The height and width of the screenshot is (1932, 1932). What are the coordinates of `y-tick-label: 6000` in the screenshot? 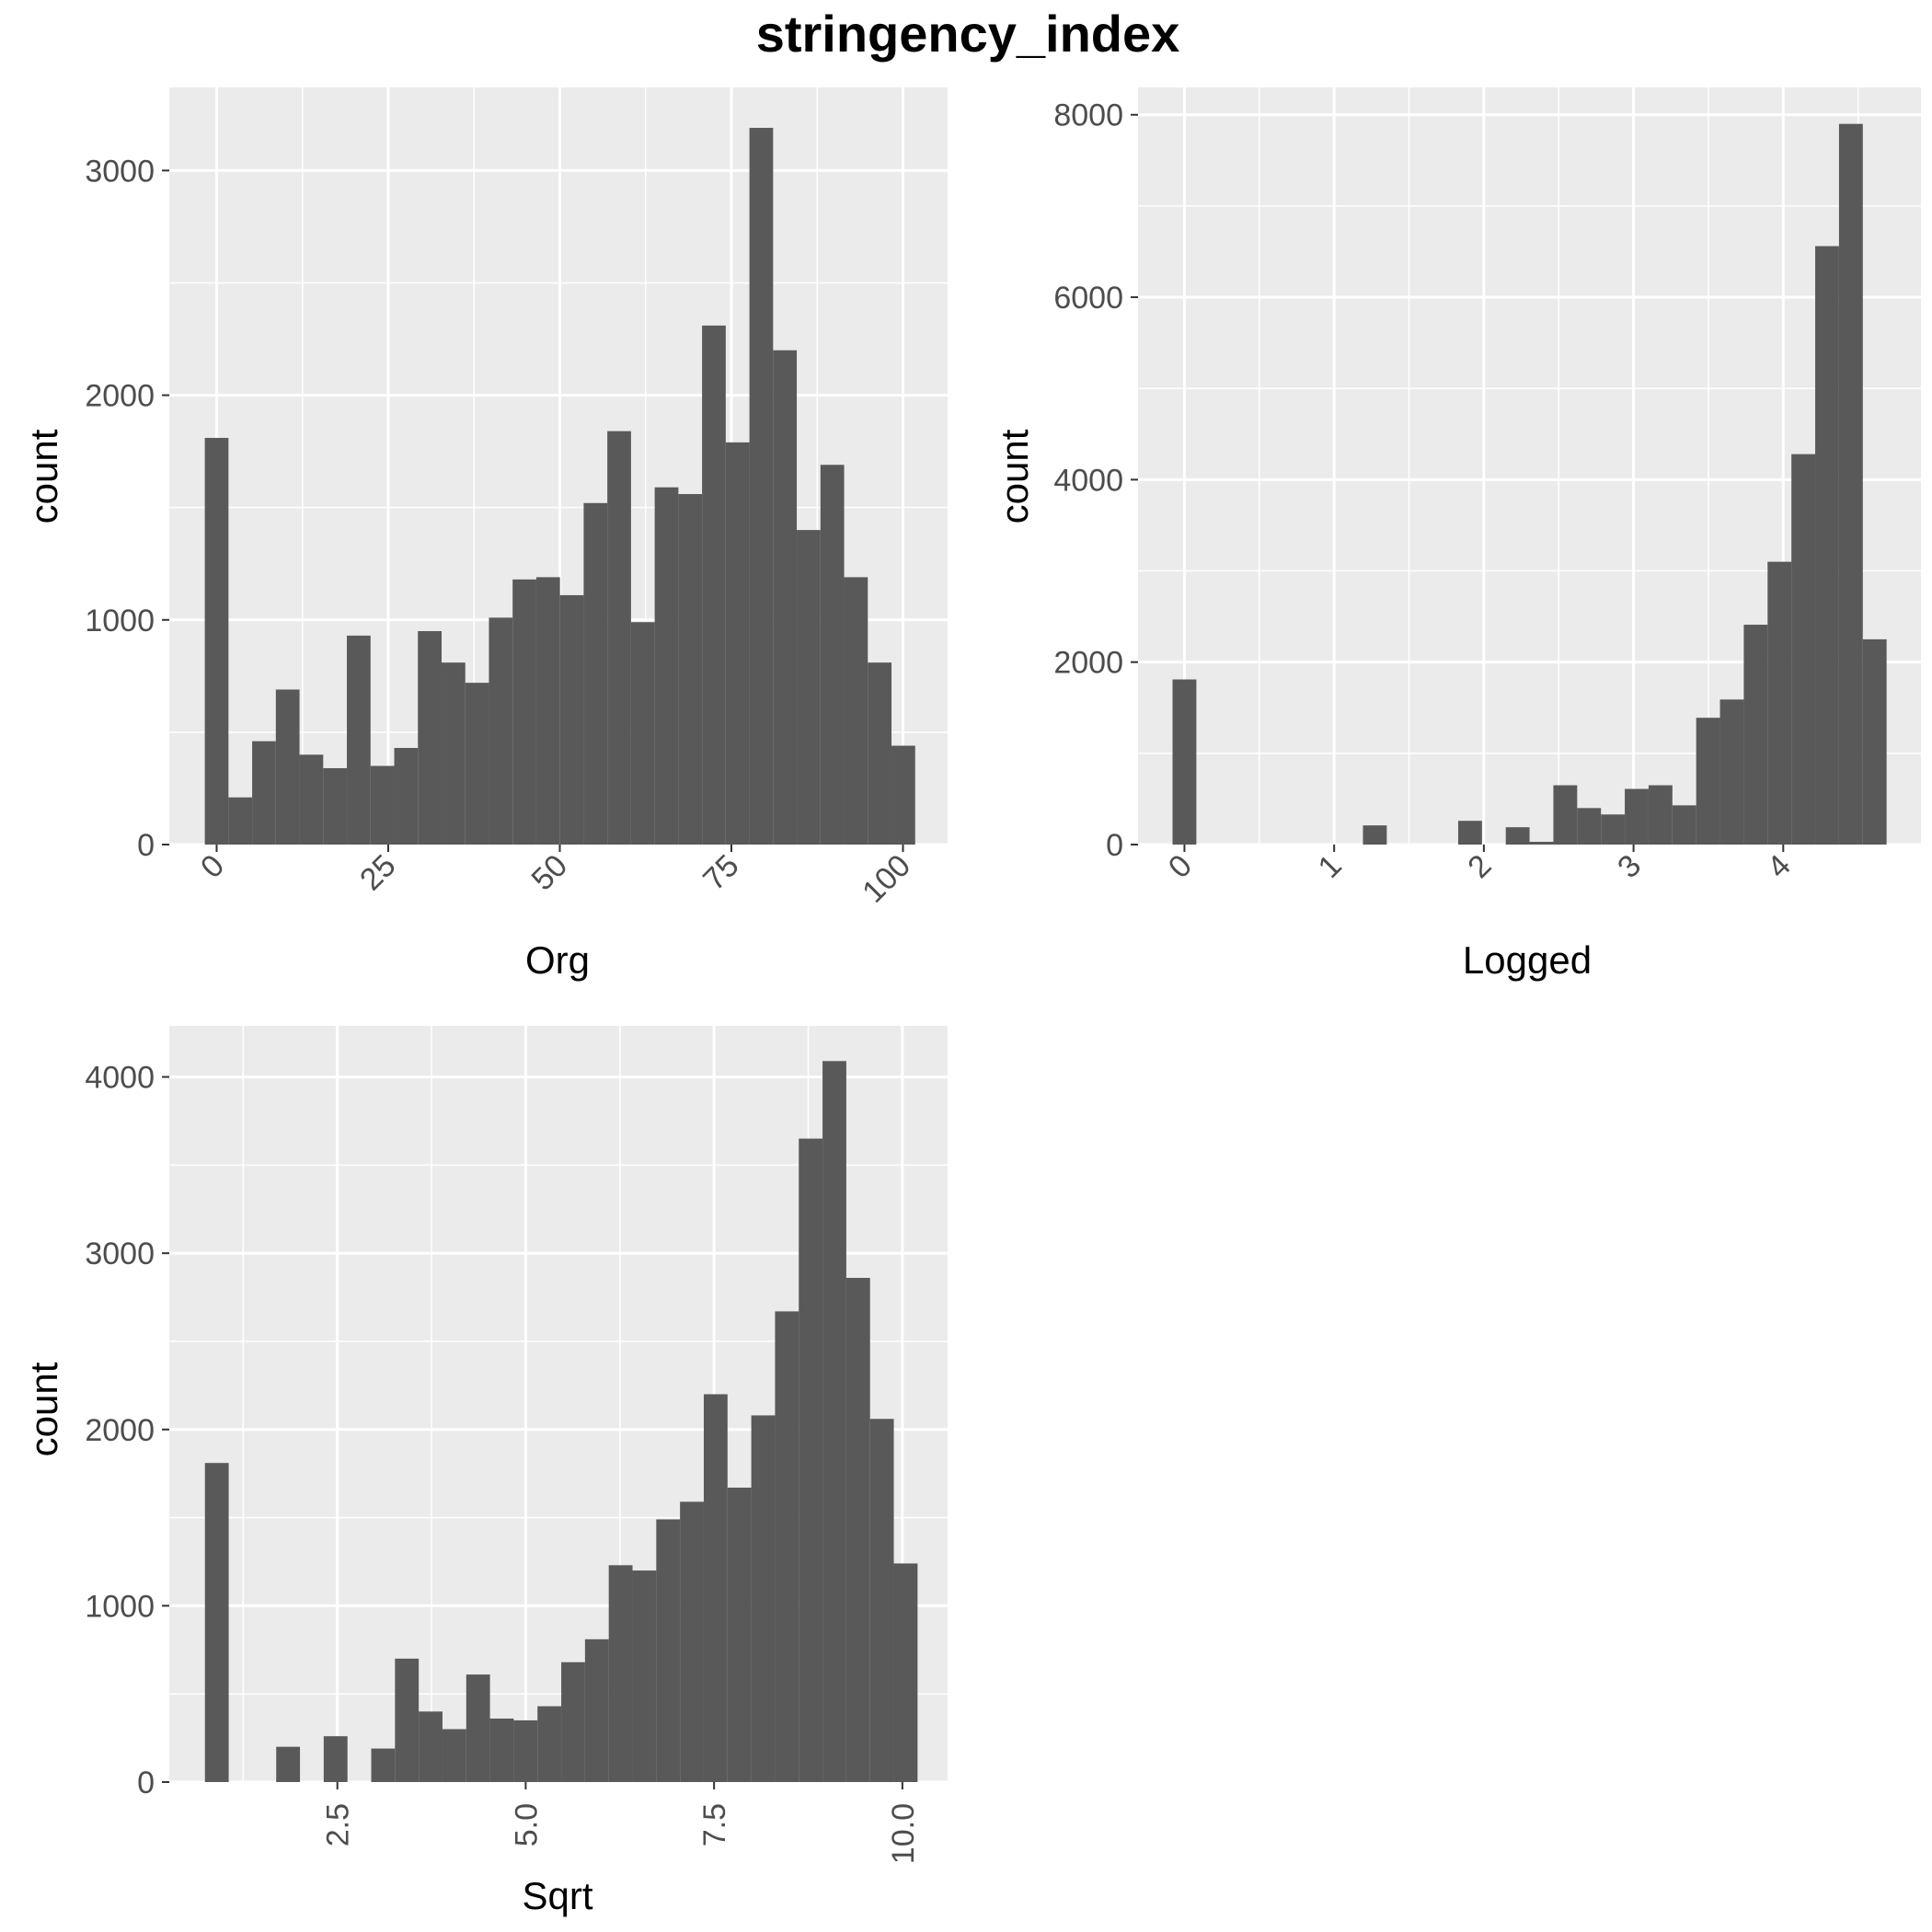 It's located at (1088, 298).